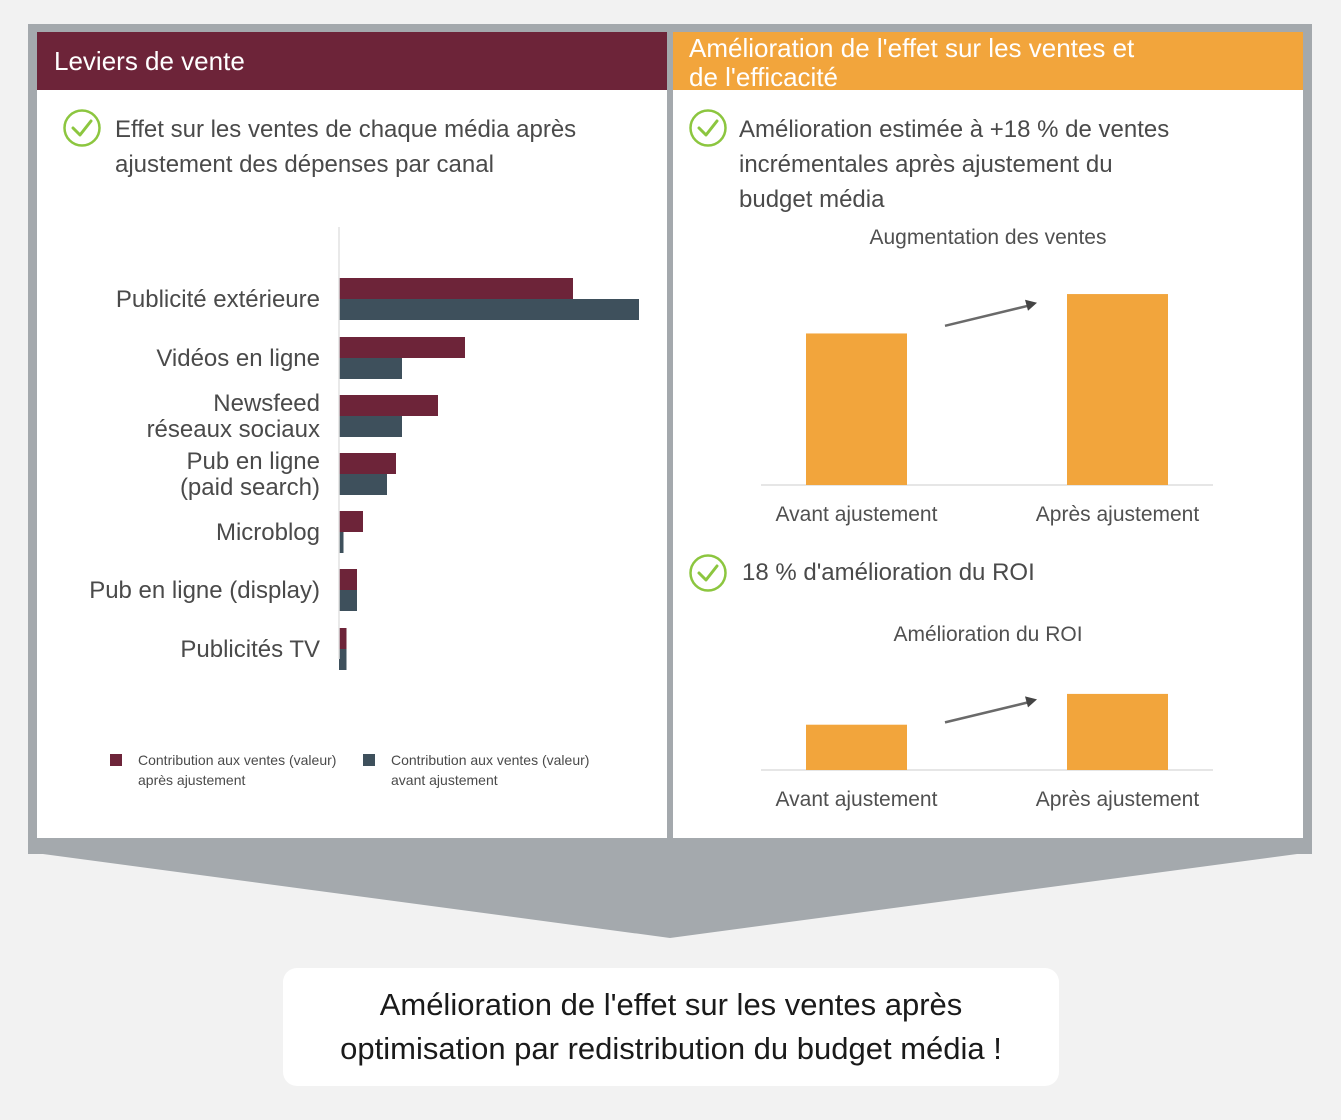 Image resolution: width=1341 pixels, height=1120 pixels. Describe the element at coordinates (238, 358) in the screenshot. I see `category-label: Vidéos en ligne` at that location.